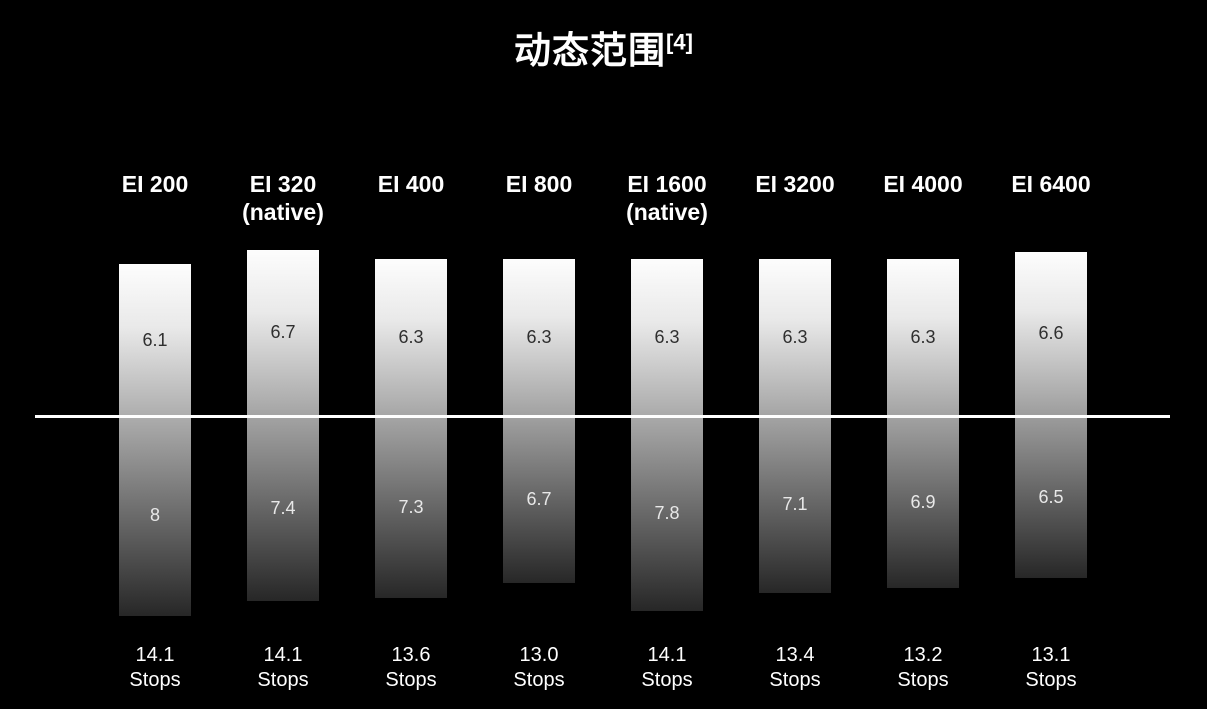 The image size is (1207, 709). What do you see at coordinates (539, 499) in the screenshot?
I see `stops-below-value: 6.7` at bounding box center [539, 499].